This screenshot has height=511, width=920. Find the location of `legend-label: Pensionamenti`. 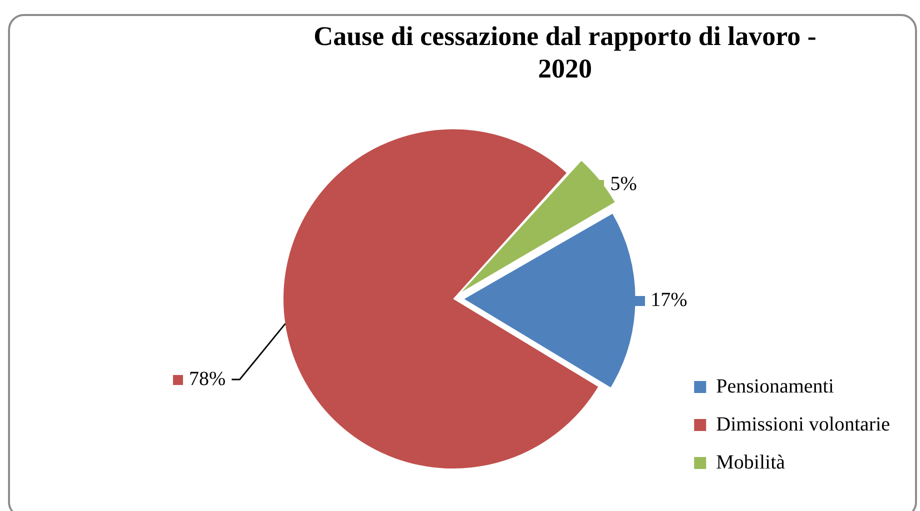

legend-label: Pensionamenti is located at coordinates (775, 386).